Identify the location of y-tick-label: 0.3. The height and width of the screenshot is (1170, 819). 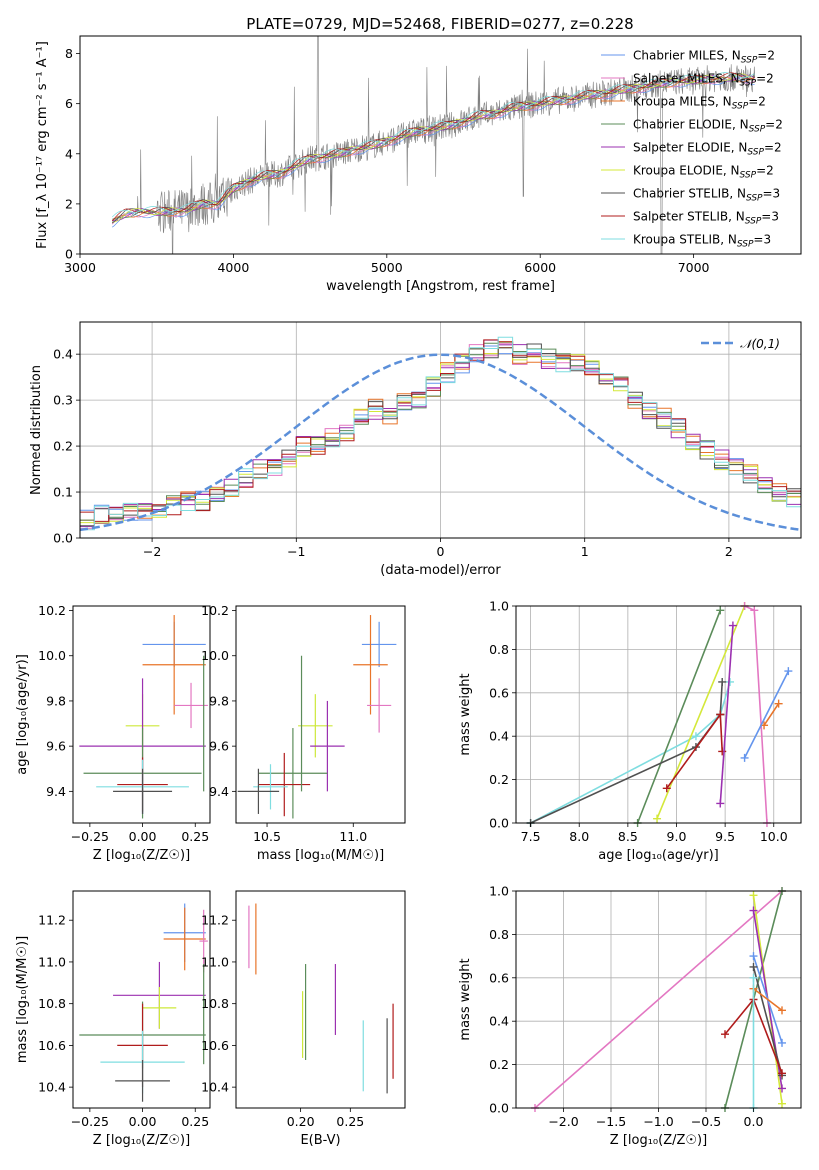
(63, 400).